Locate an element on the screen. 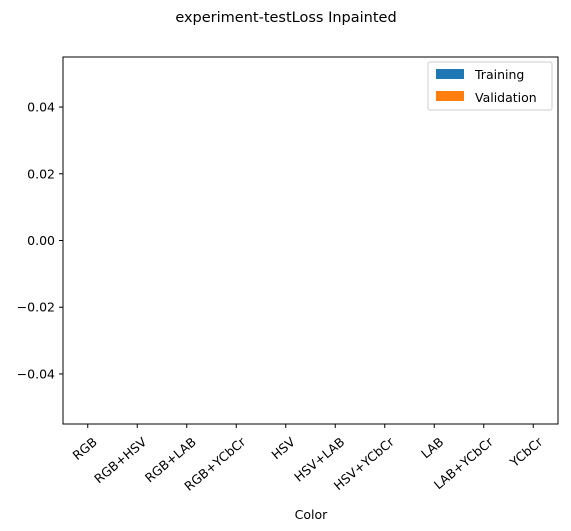  x-axis-label: Color is located at coordinates (311, 514).